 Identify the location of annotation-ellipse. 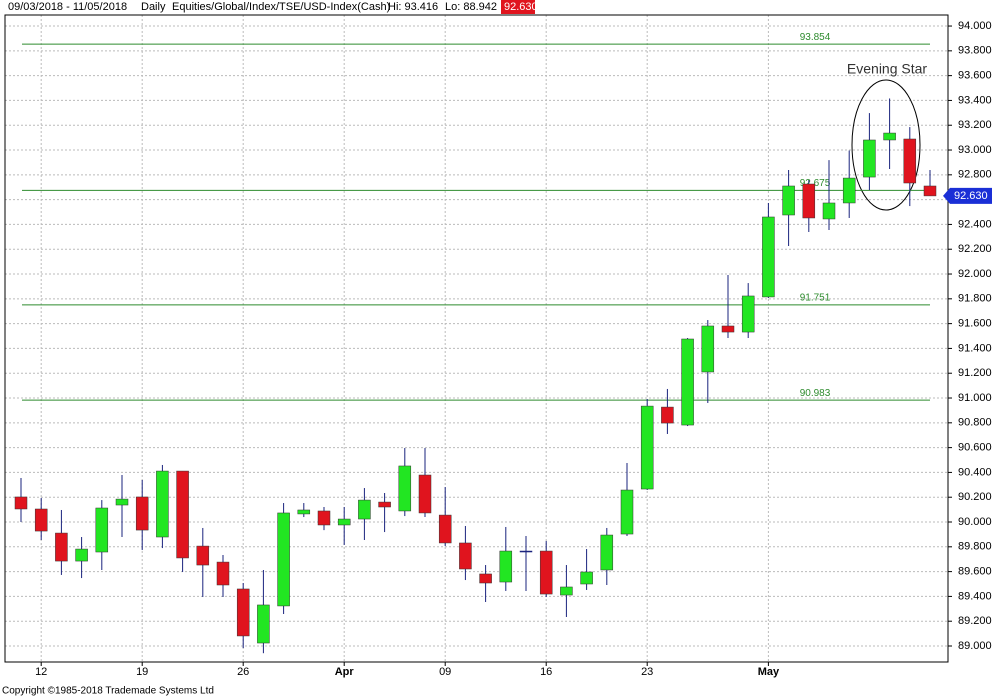
(886, 145).